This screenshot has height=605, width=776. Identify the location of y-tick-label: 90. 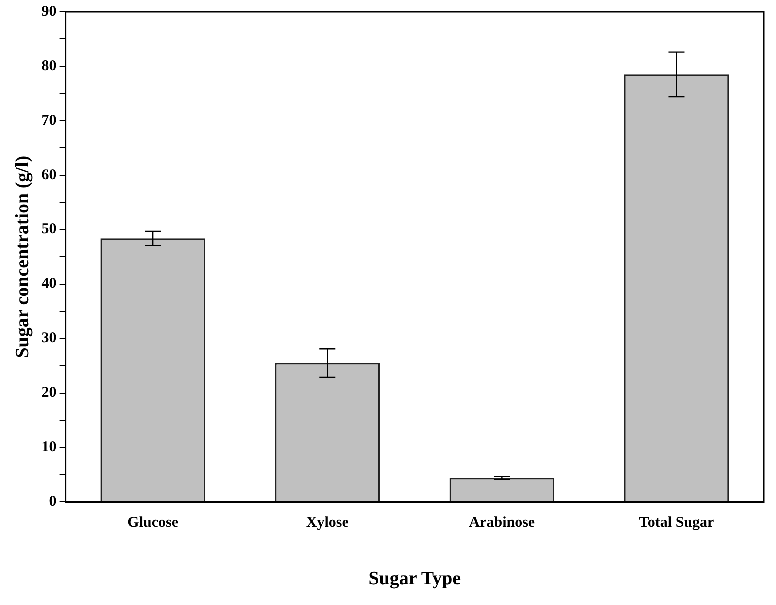
(49, 12).